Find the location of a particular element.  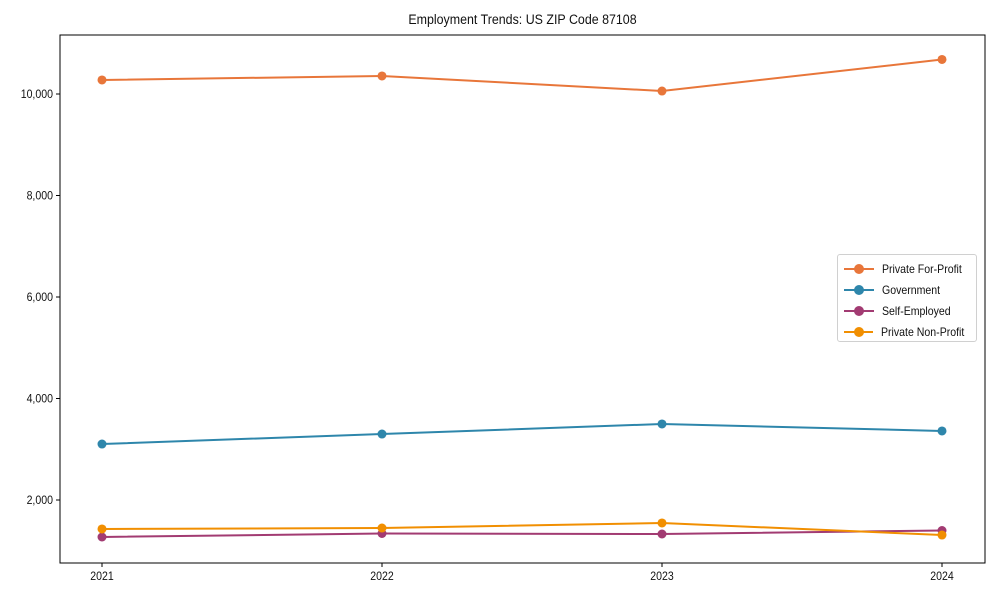

y-tick-label: 6,000 is located at coordinates (40, 297).